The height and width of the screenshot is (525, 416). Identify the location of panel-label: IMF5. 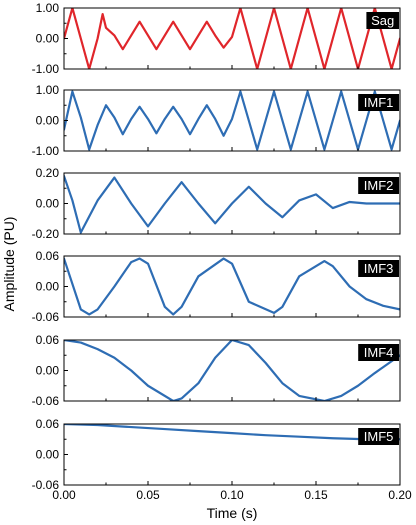
(379, 436).